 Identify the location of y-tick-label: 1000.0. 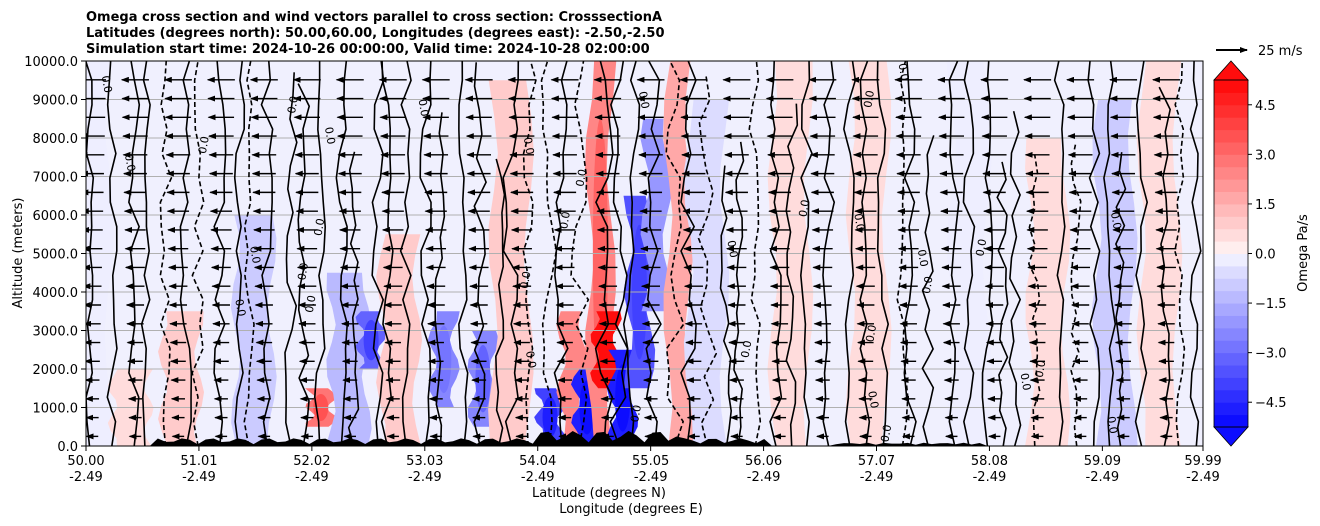
(56, 409).